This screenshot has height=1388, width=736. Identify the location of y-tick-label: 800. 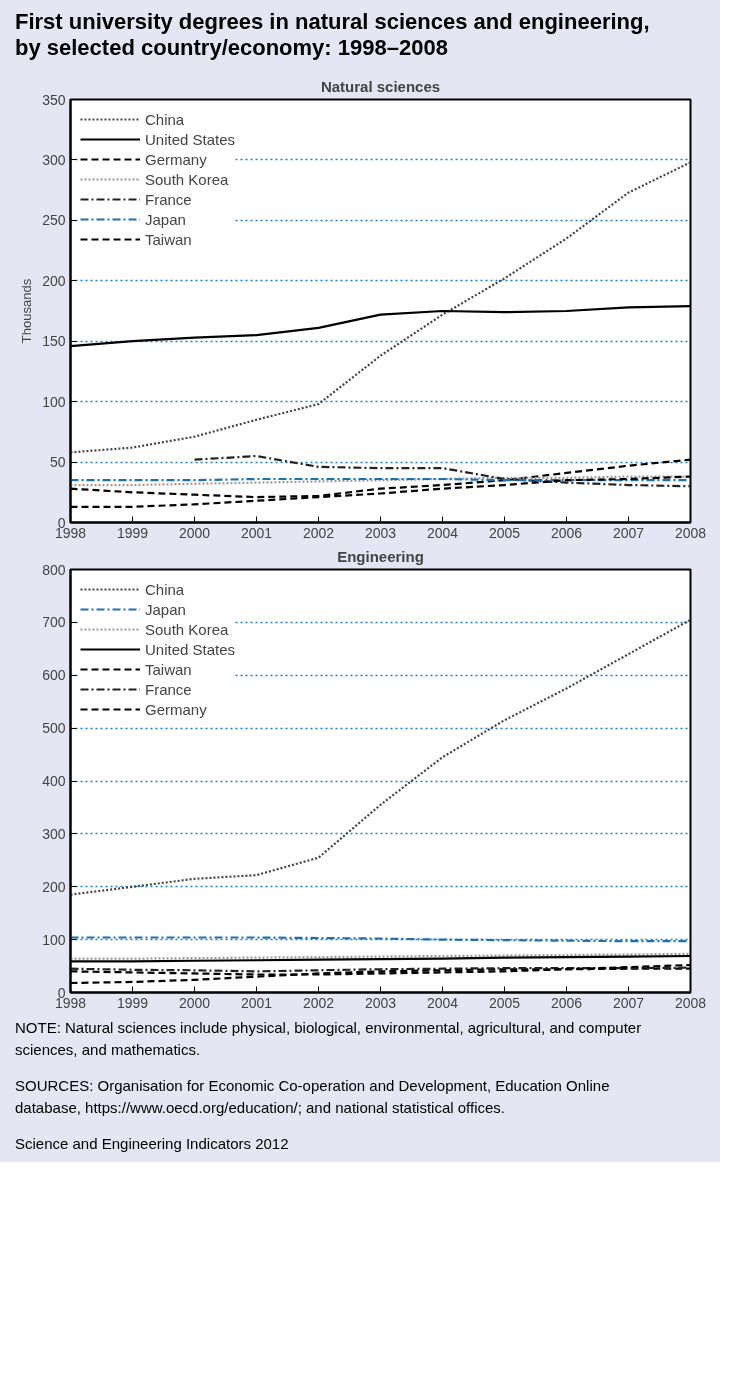
(54, 569).